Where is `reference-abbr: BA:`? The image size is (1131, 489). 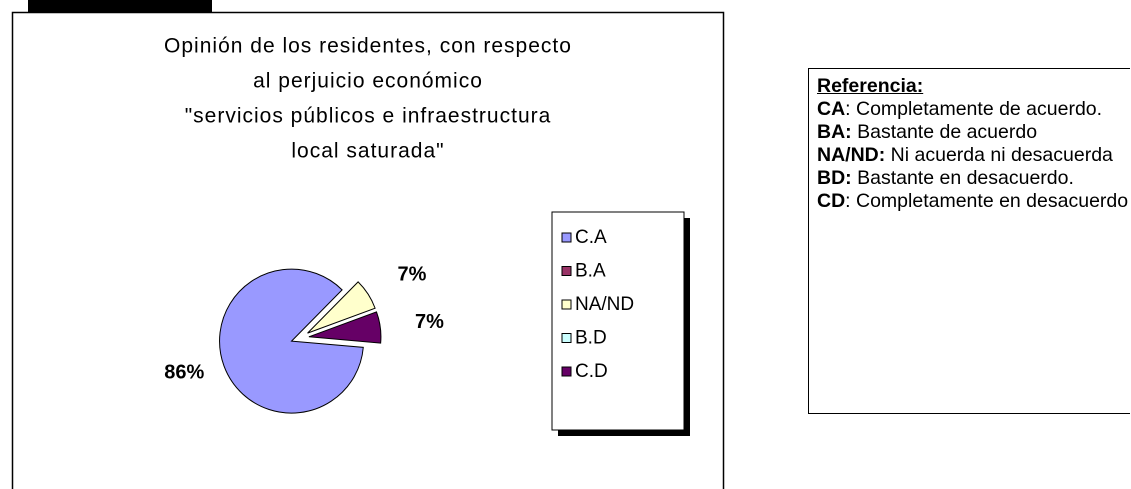
reference-abbr: BA: is located at coordinates (834, 132).